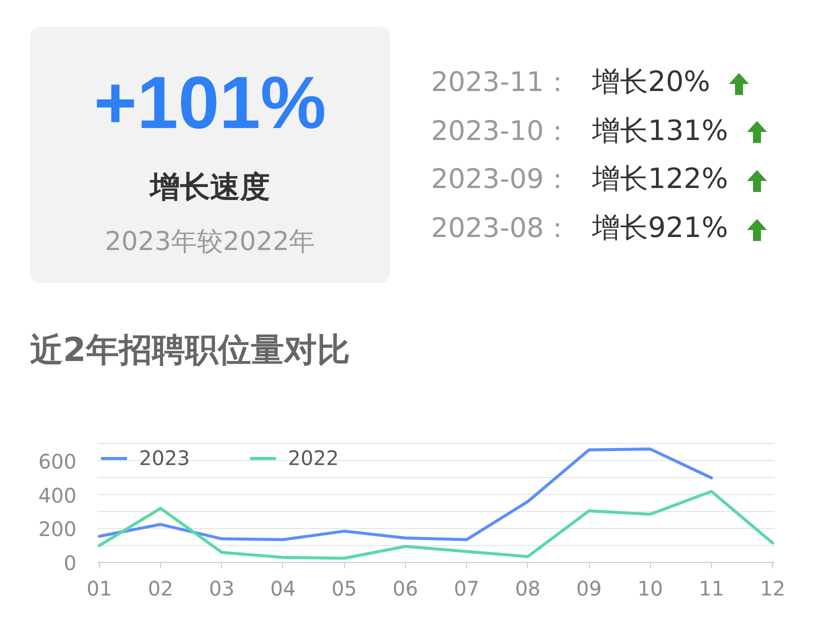 This screenshot has height=636, width=832. What do you see at coordinates (467, 588) in the screenshot?
I see `x-tick-label: 07` at bounding box center [467, 588].